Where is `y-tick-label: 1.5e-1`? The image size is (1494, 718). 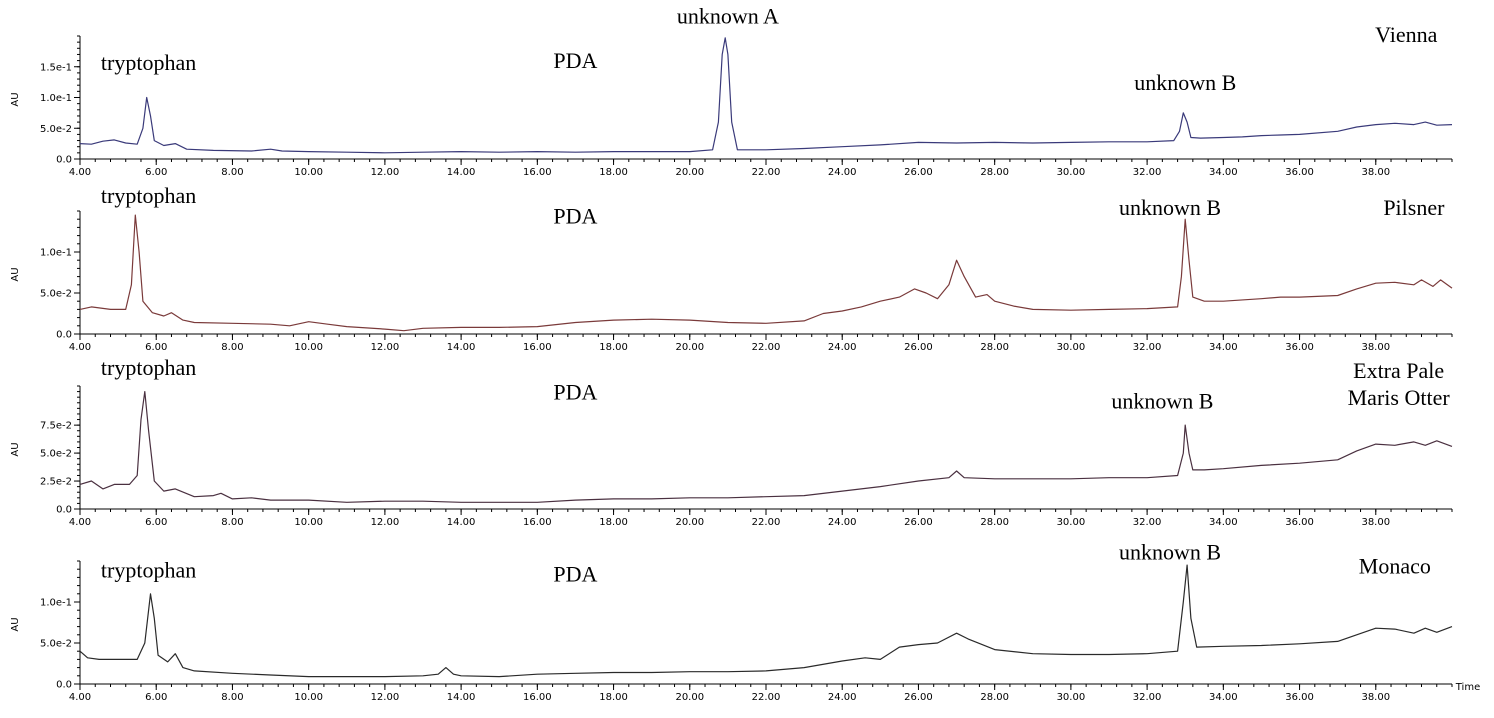 y-tick-label: 1.5e-1 is located at coordinates (56, 67).